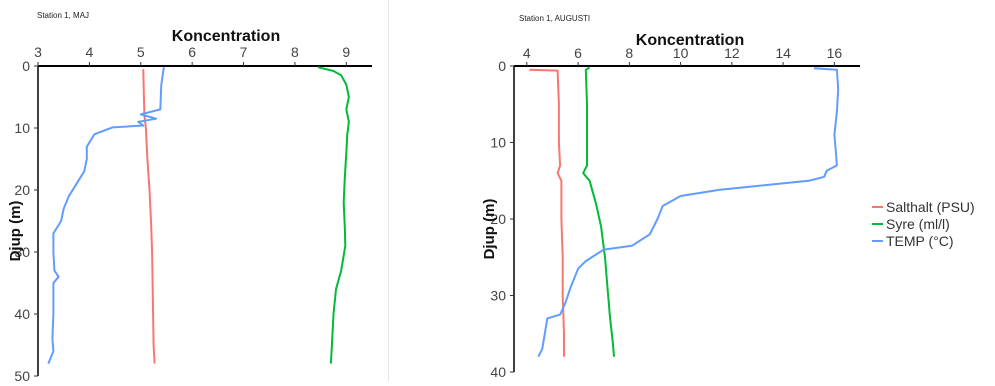  What do you see at coordinates (38, 52) in the screenshot?
I see `x-tick-label: 3` at bounding box center [38, 52].